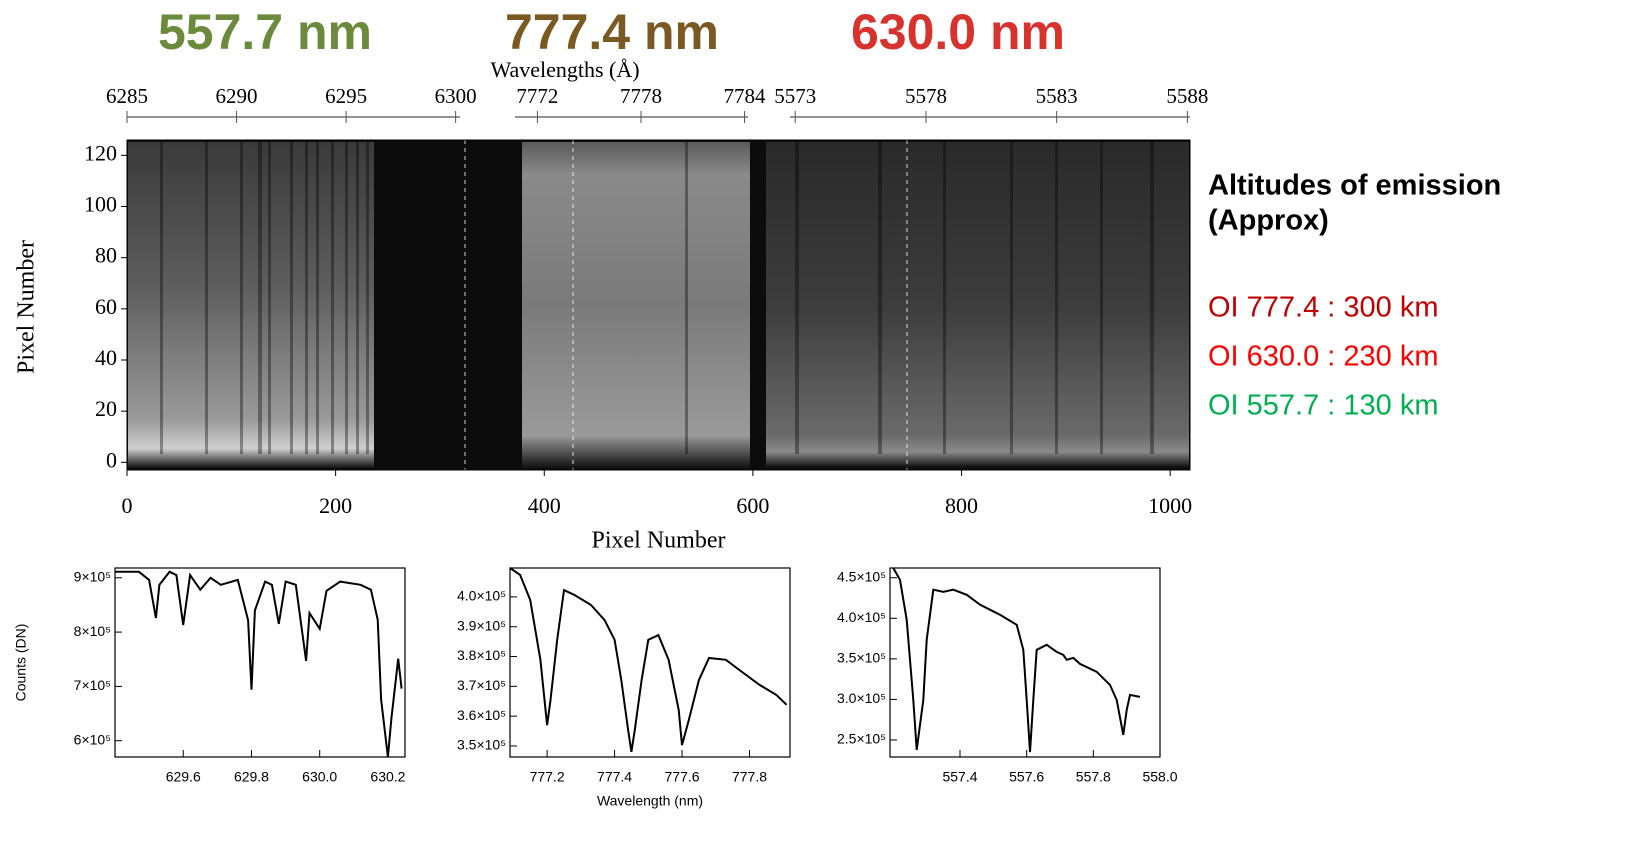 This screenshot has width=1635, height=849. I want to click on x-tick-label: 630.0, so click(319, 777).